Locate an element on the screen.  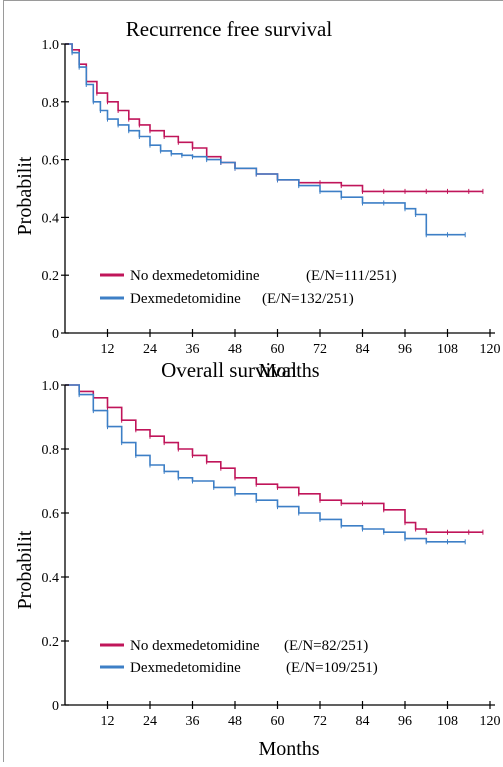
legend-stat-dex: (E/N=132/251) is located at coordinates (308, 299).